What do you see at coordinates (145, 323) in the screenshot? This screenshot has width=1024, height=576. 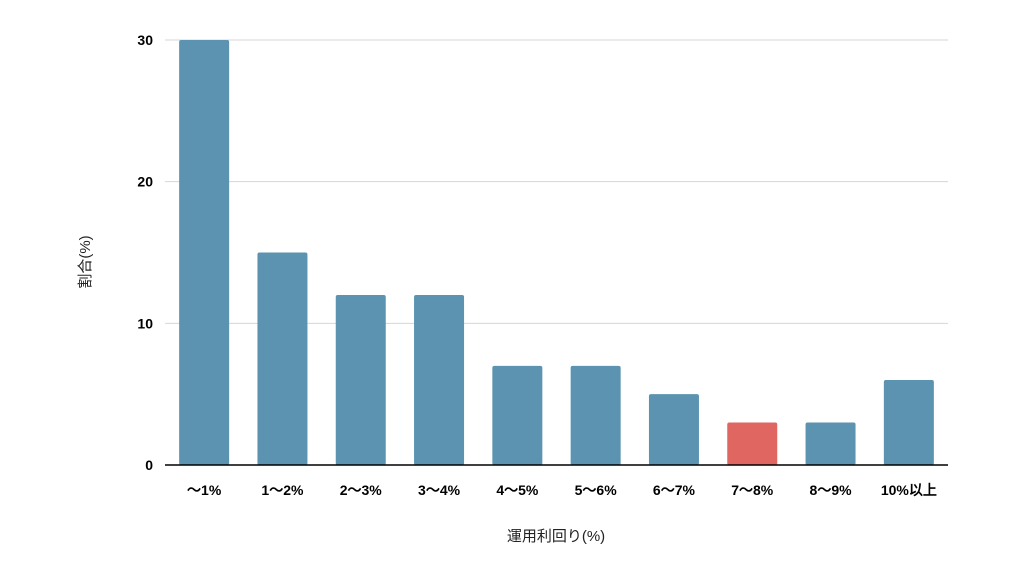 I see `y-tick-label: 10` at bounding box center [145, 323].